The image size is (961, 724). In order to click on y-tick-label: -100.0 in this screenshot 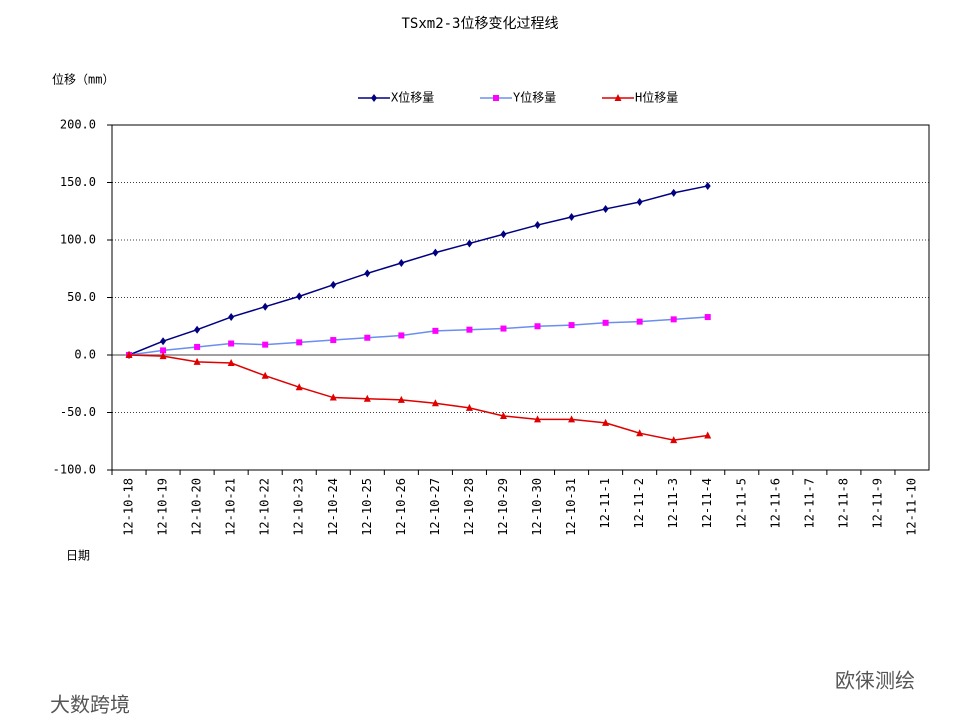, I will do `click(74, 470)`.